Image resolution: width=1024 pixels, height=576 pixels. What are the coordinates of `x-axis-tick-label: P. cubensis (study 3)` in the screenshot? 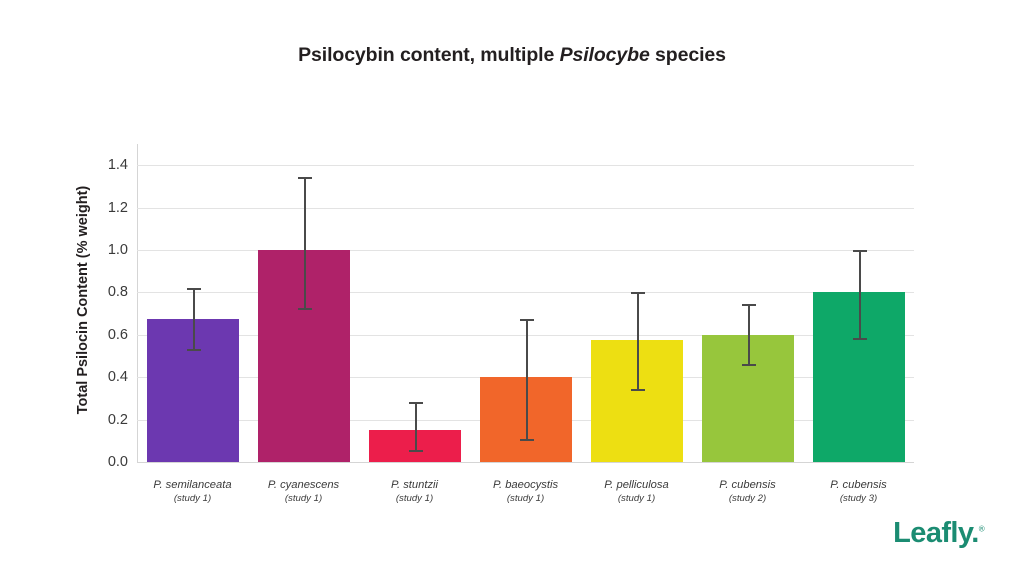 It's located at (858, 491).